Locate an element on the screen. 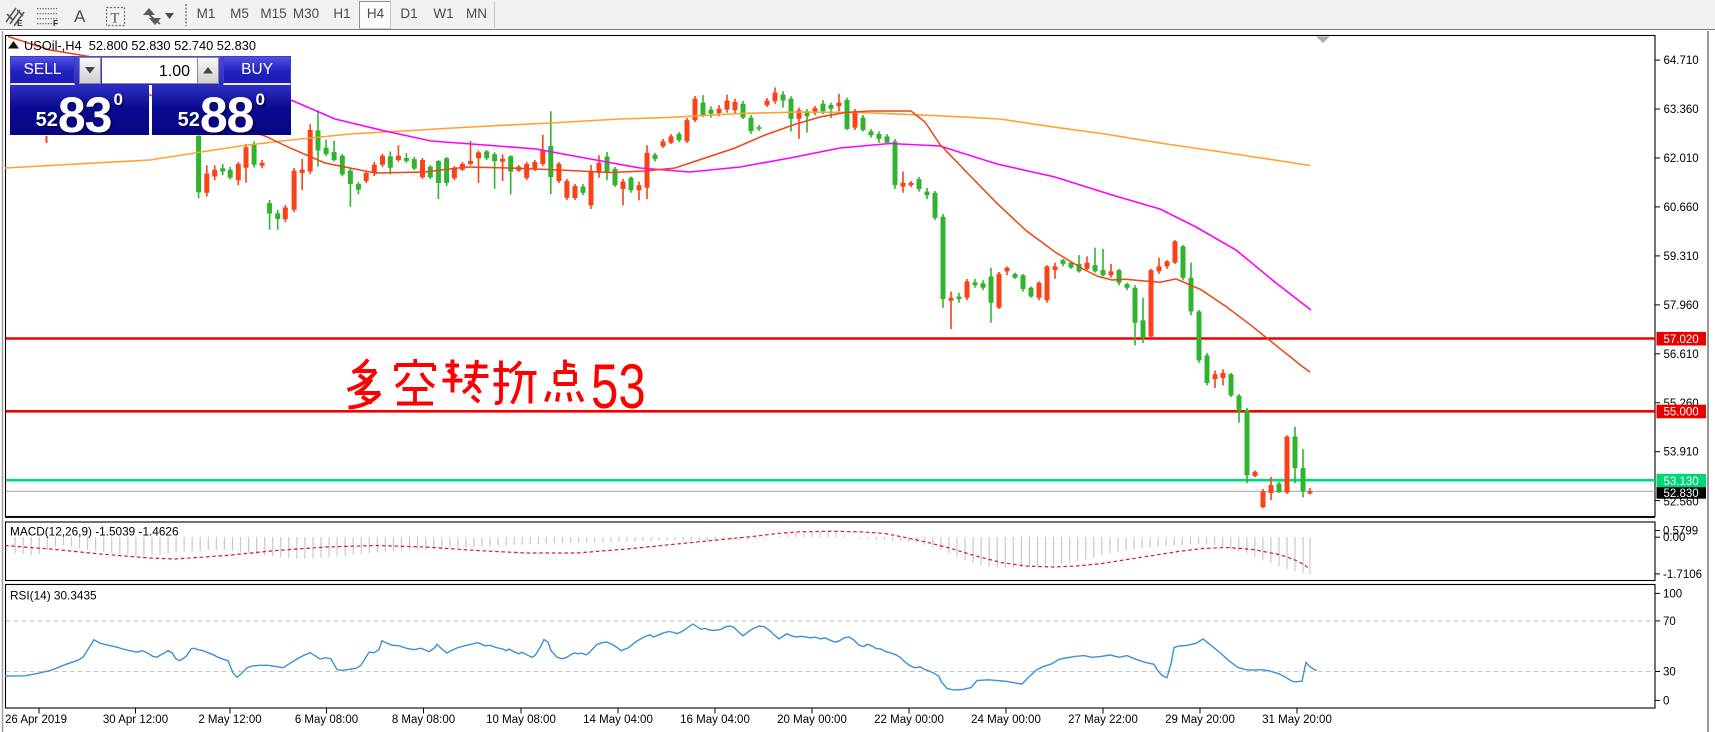  svg-text: 100 is located at coordinates (1672, 594).